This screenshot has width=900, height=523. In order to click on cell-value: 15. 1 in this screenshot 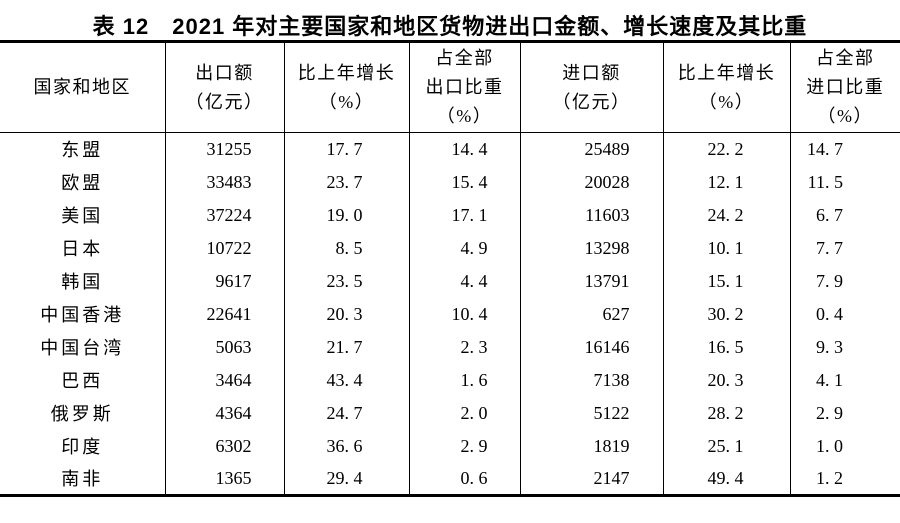, I will do `click(726, 281)`.